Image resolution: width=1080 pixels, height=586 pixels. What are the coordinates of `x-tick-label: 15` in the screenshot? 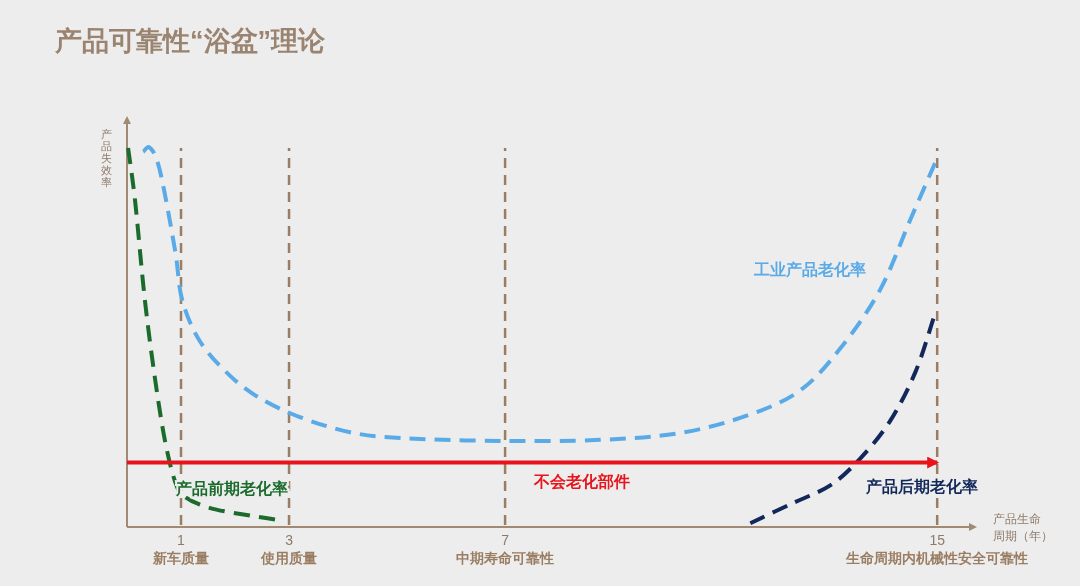 It's located at (937, 540).